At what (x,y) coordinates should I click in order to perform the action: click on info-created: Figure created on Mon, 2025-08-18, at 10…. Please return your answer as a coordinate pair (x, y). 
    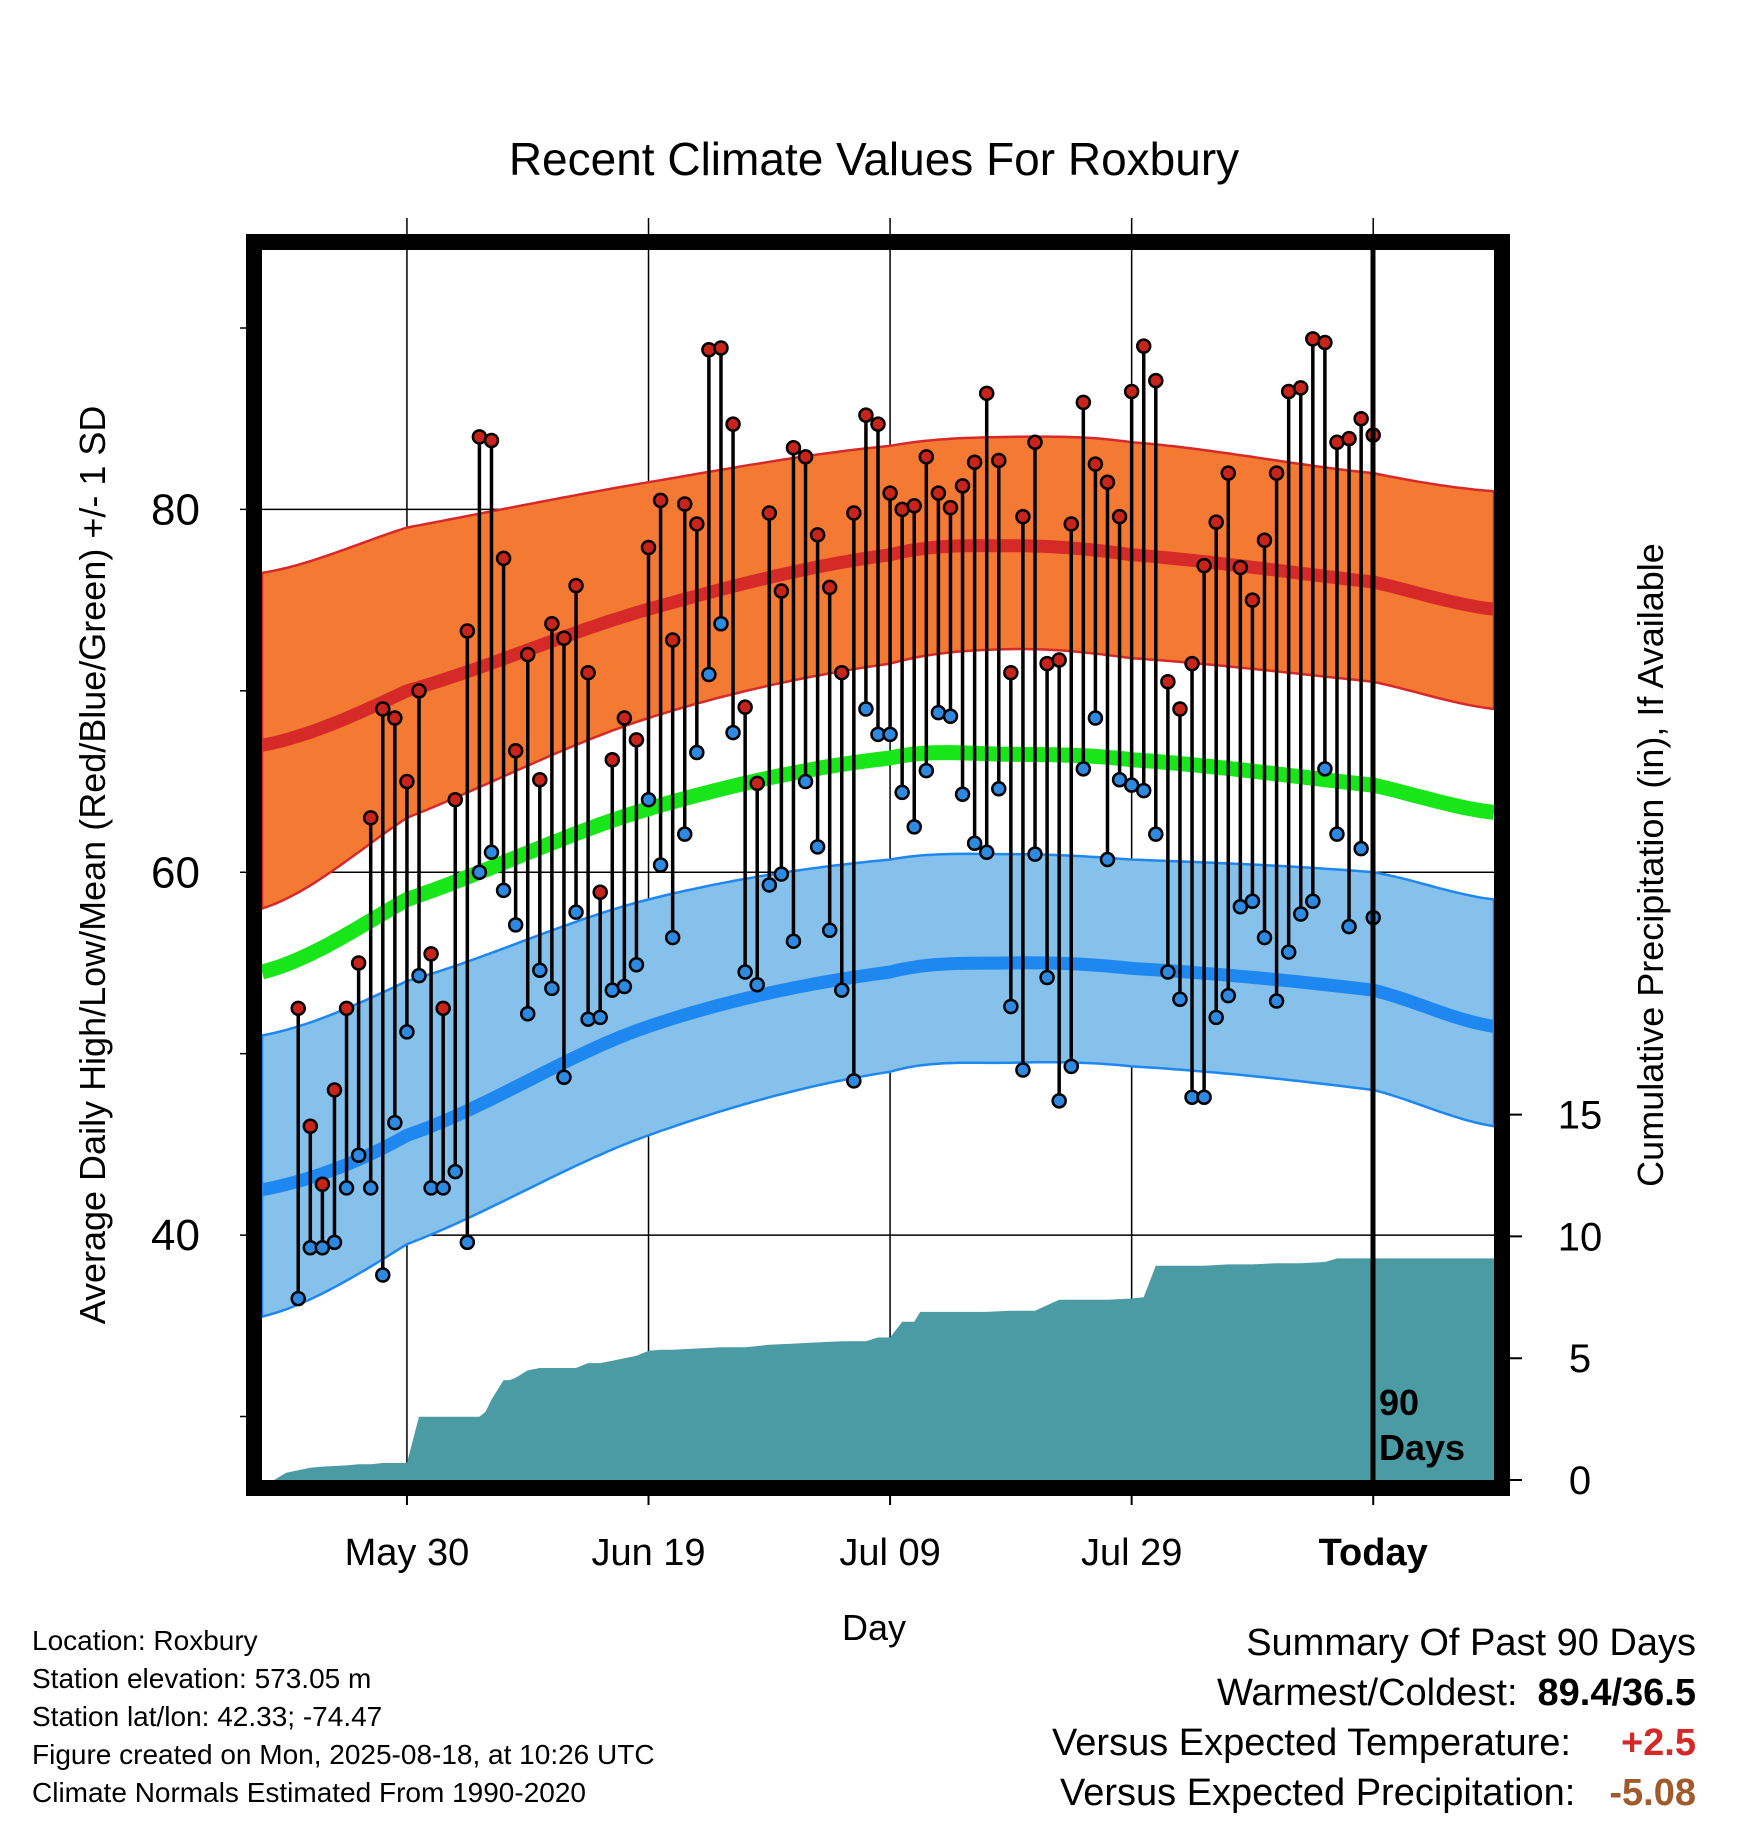
    Looking at the image, I should click on (343, 1754).